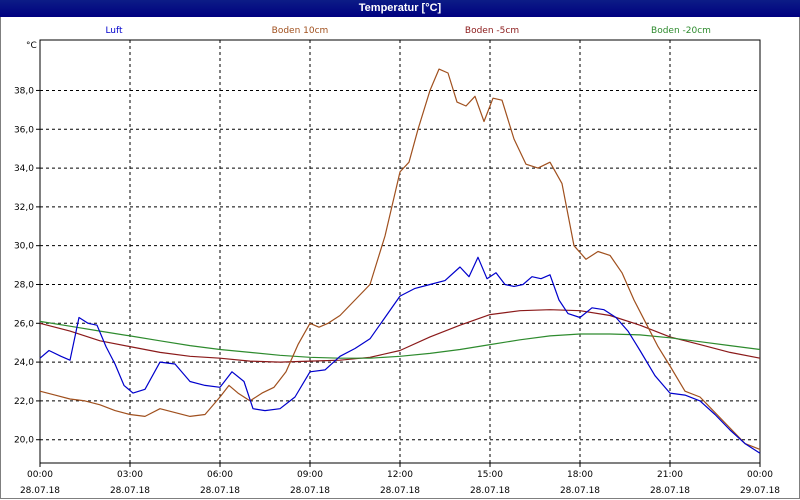 This screenshot has width=800, height=500. I want to click on window-title-bar: Temperatur [°C], so click(400, 8).